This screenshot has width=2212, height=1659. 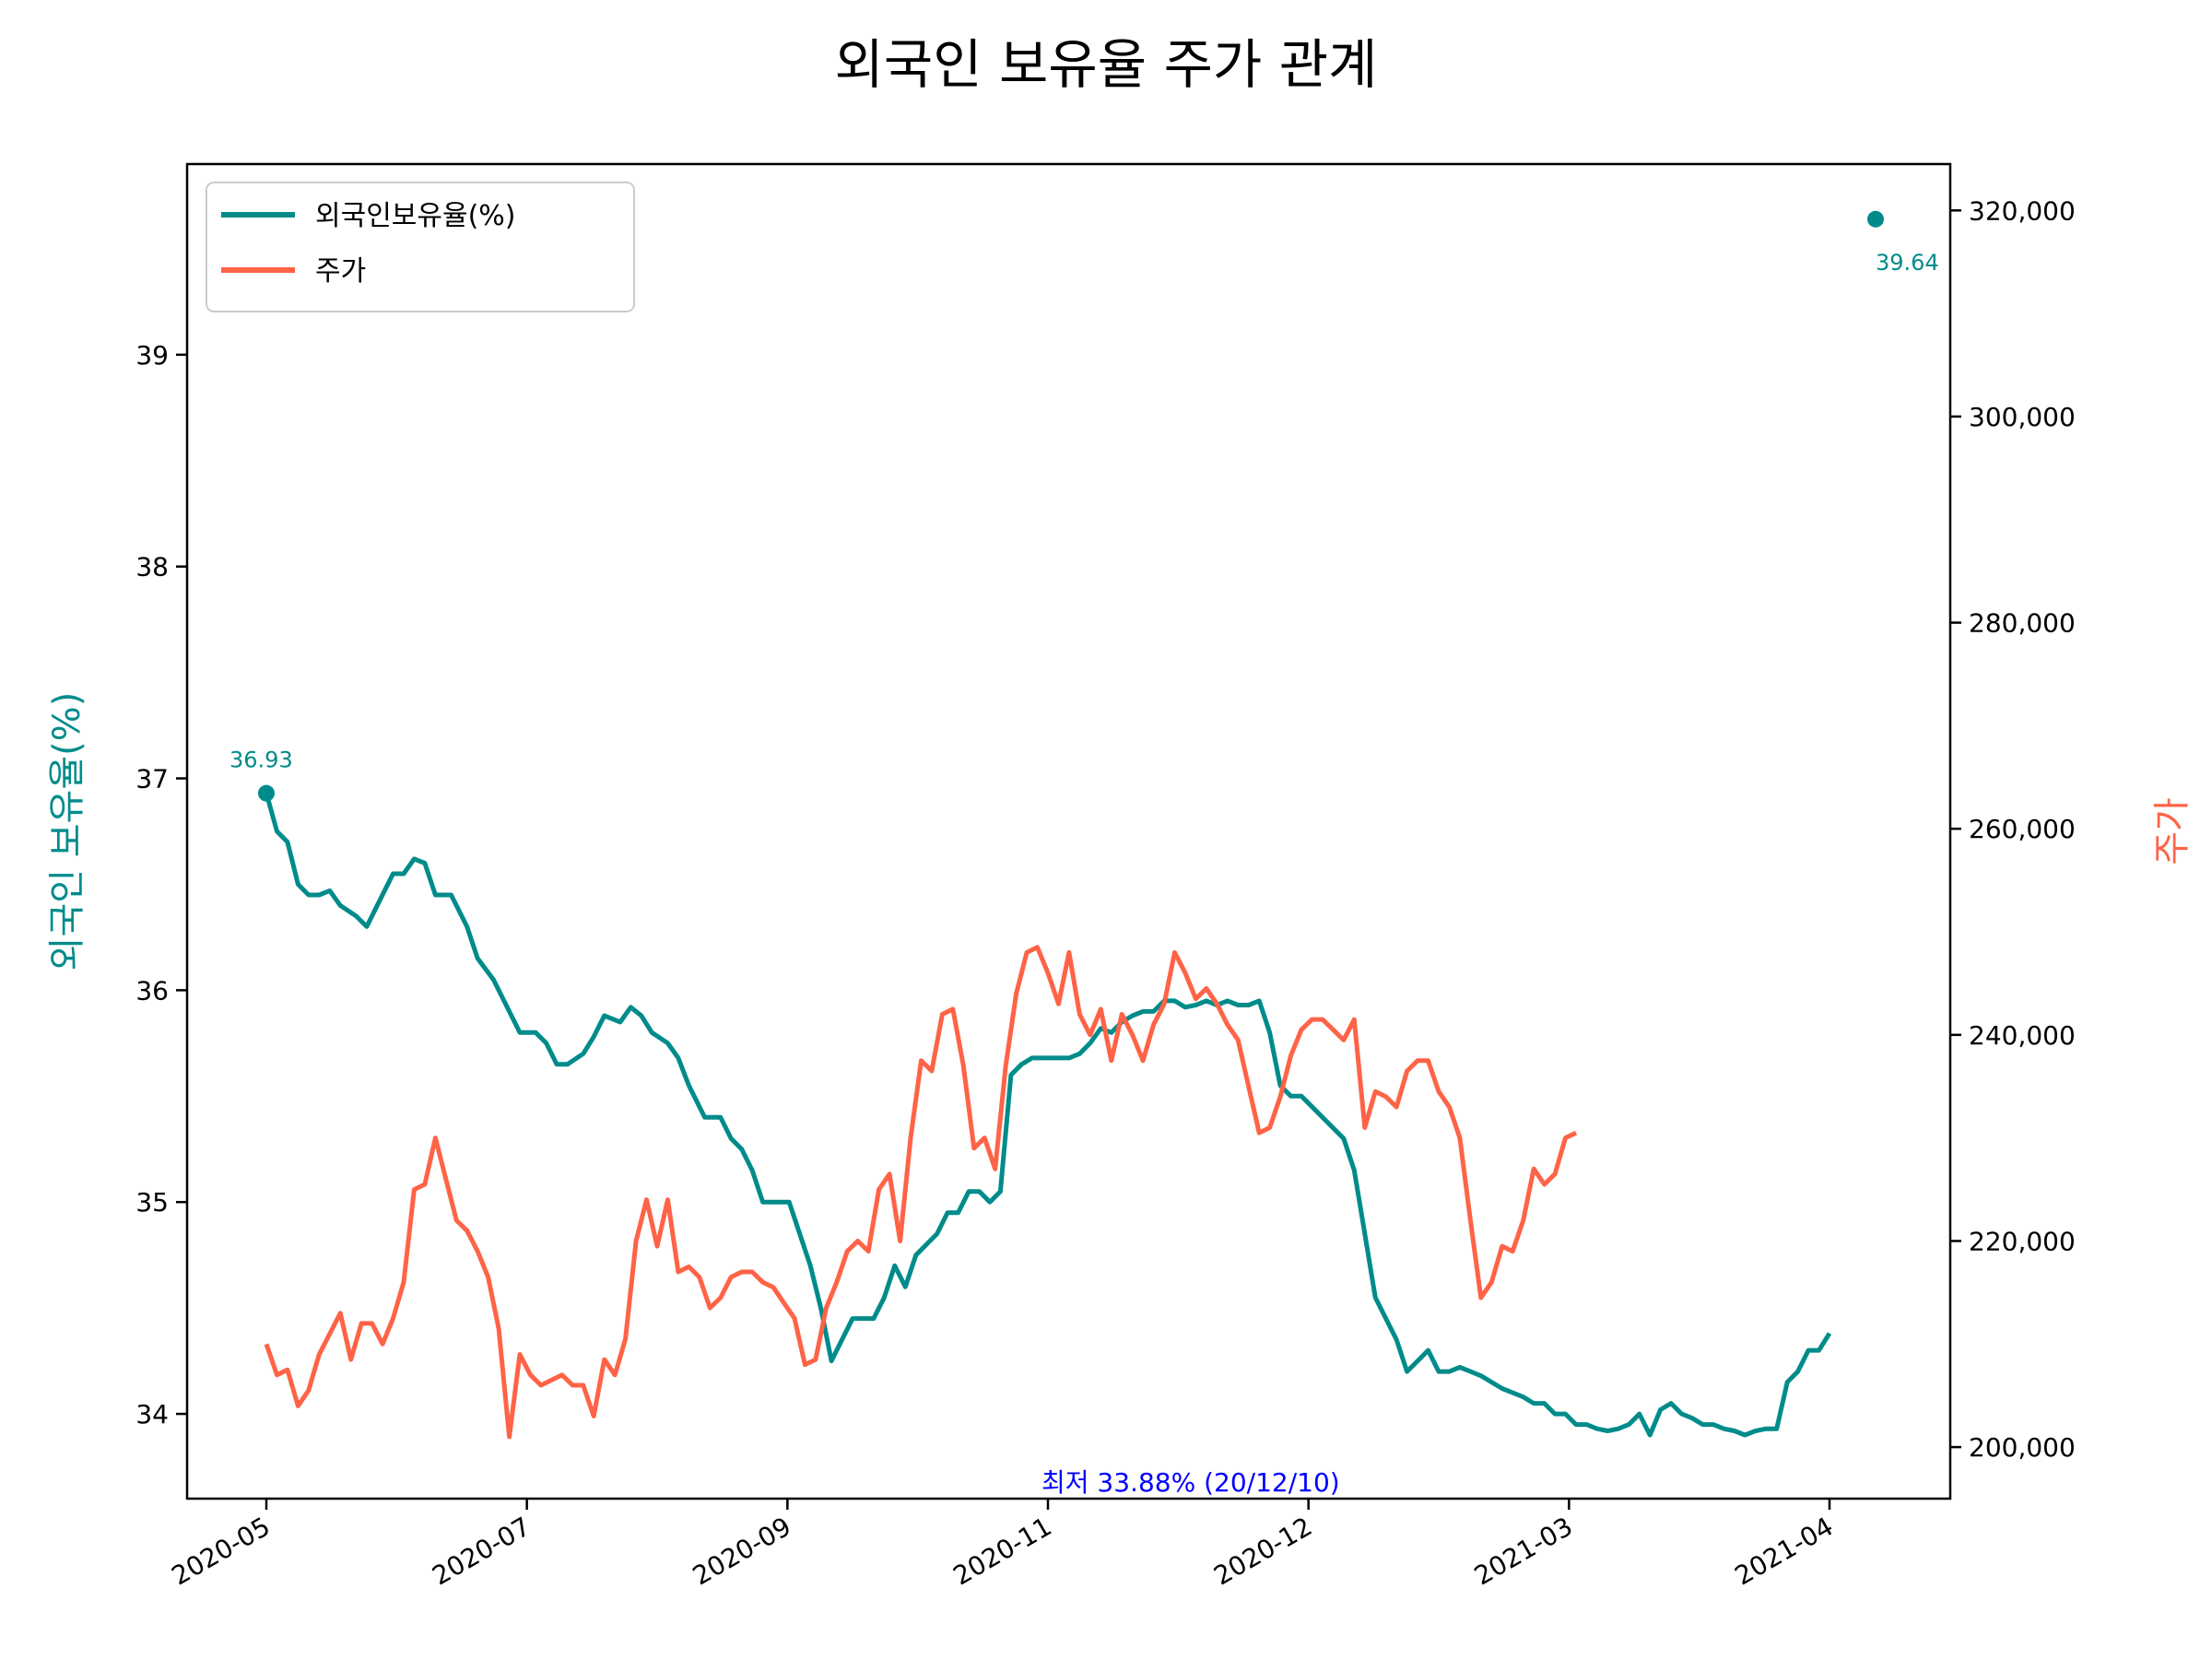 What do you see at coordinates (1002, 1551) in the screenshot?
I see `x-tick-label: 2020-11` at bounding box center [1002, 1551].